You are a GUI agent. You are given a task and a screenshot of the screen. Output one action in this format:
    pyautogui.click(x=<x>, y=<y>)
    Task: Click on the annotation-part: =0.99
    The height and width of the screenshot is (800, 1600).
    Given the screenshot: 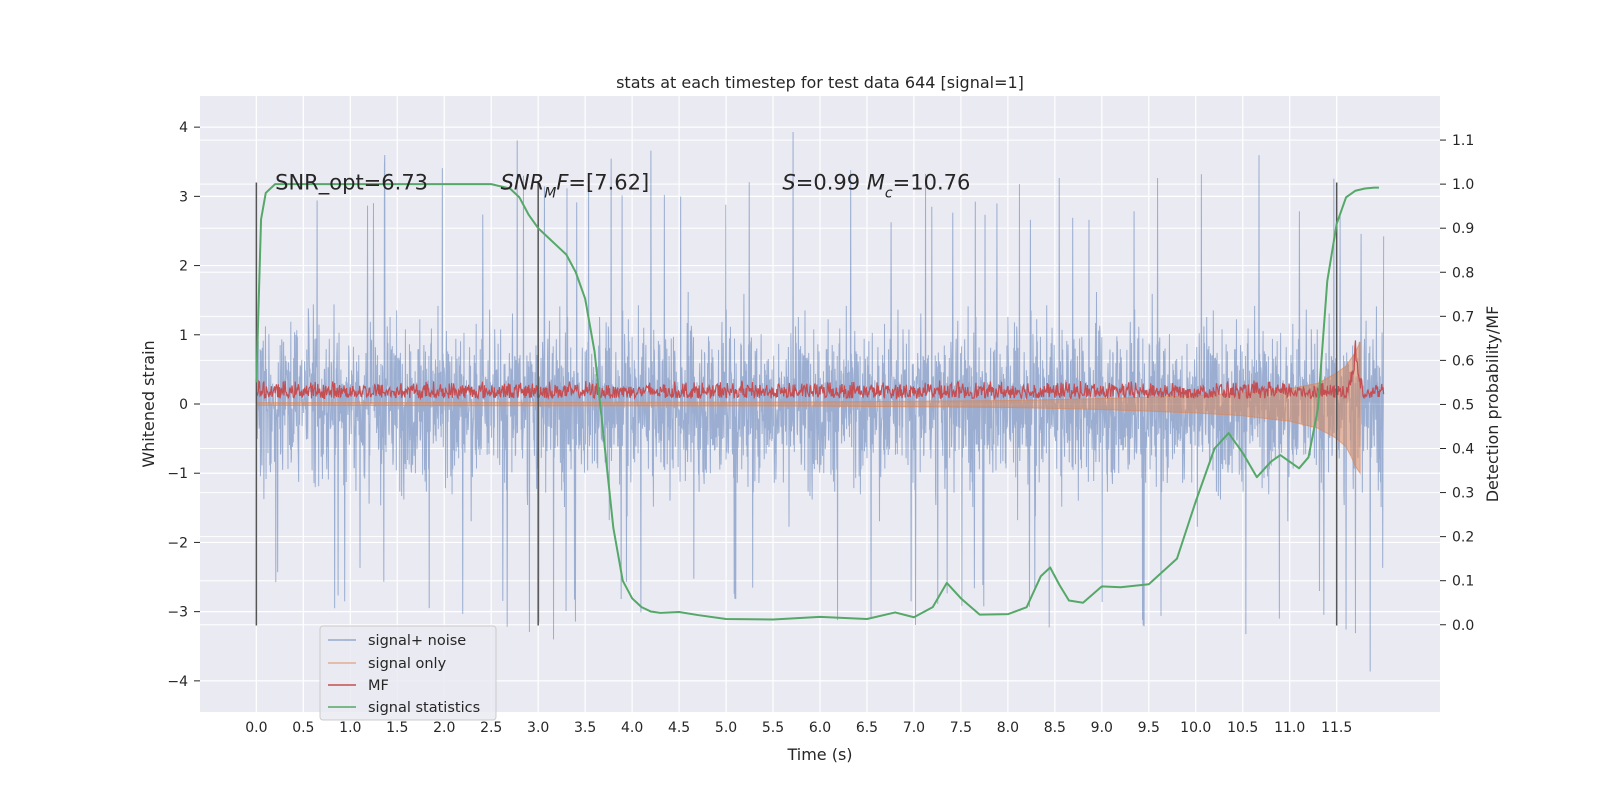 What is the action you would take?
    pyautogui.click(x=831, y=183)
    